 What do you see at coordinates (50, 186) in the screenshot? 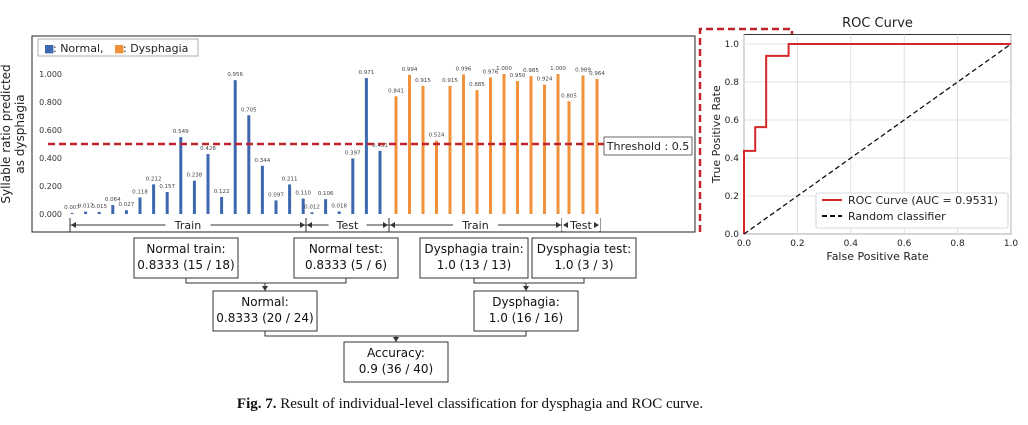
I see `bar-ytick-label: 0.200` at bounding box center [50, 186].